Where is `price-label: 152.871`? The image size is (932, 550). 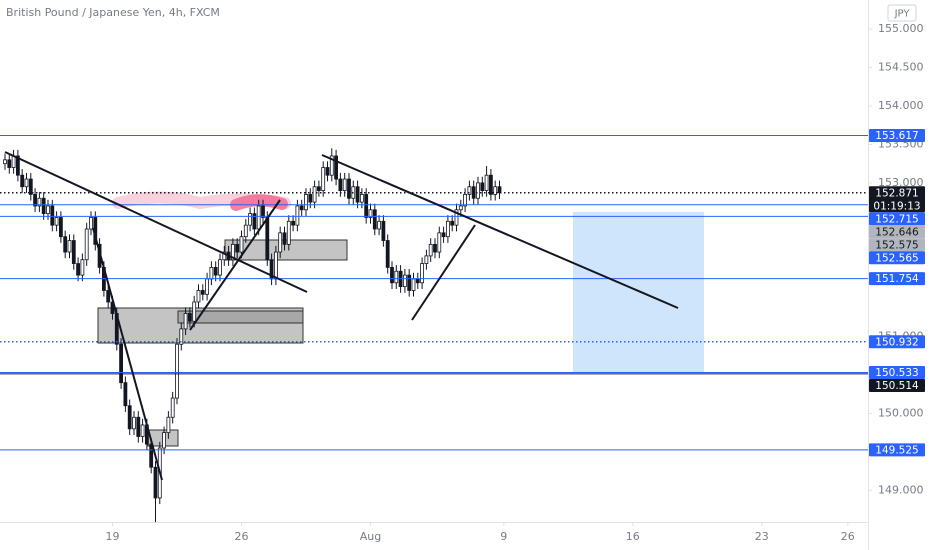
price-label: 152.871 is located at coordinates (896, 193).